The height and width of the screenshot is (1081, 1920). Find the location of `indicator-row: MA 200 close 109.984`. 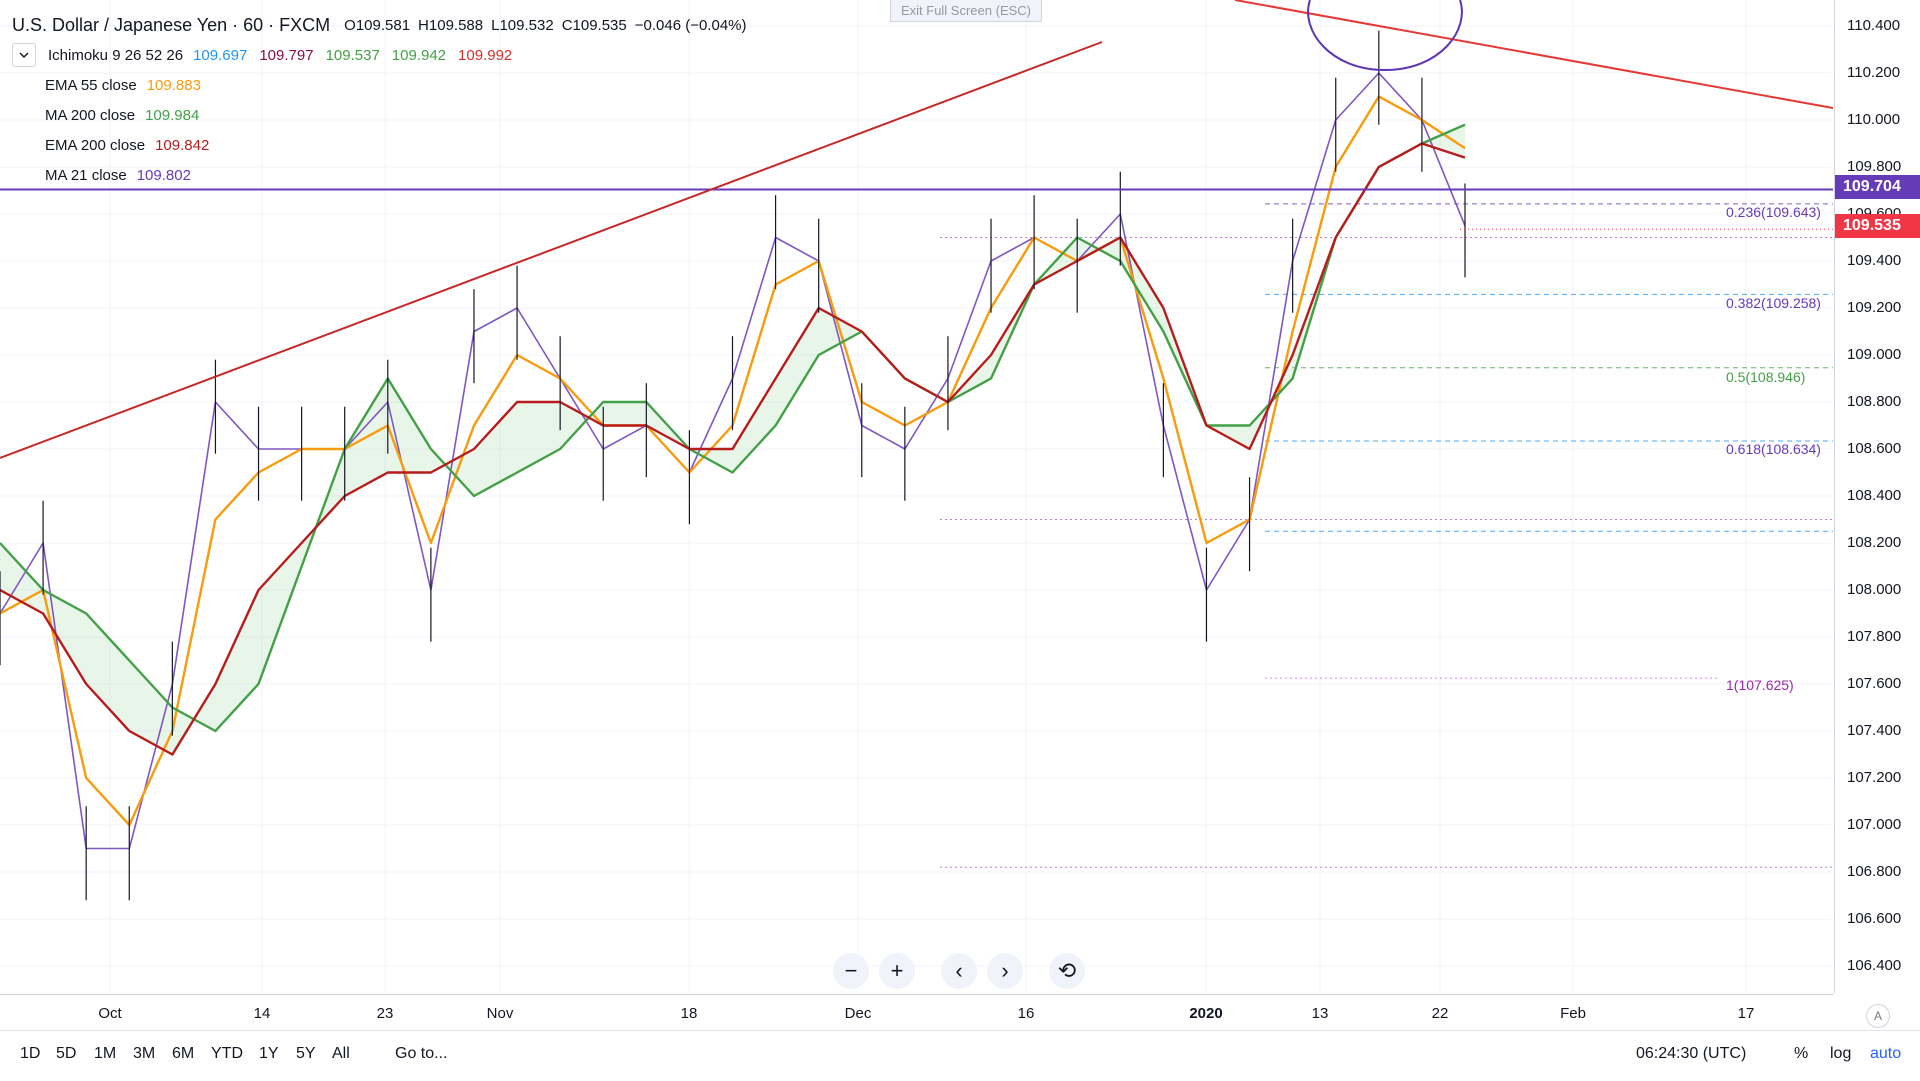

indicator-row: MA 200 close 109.984 is located at coordinates (383, 115).